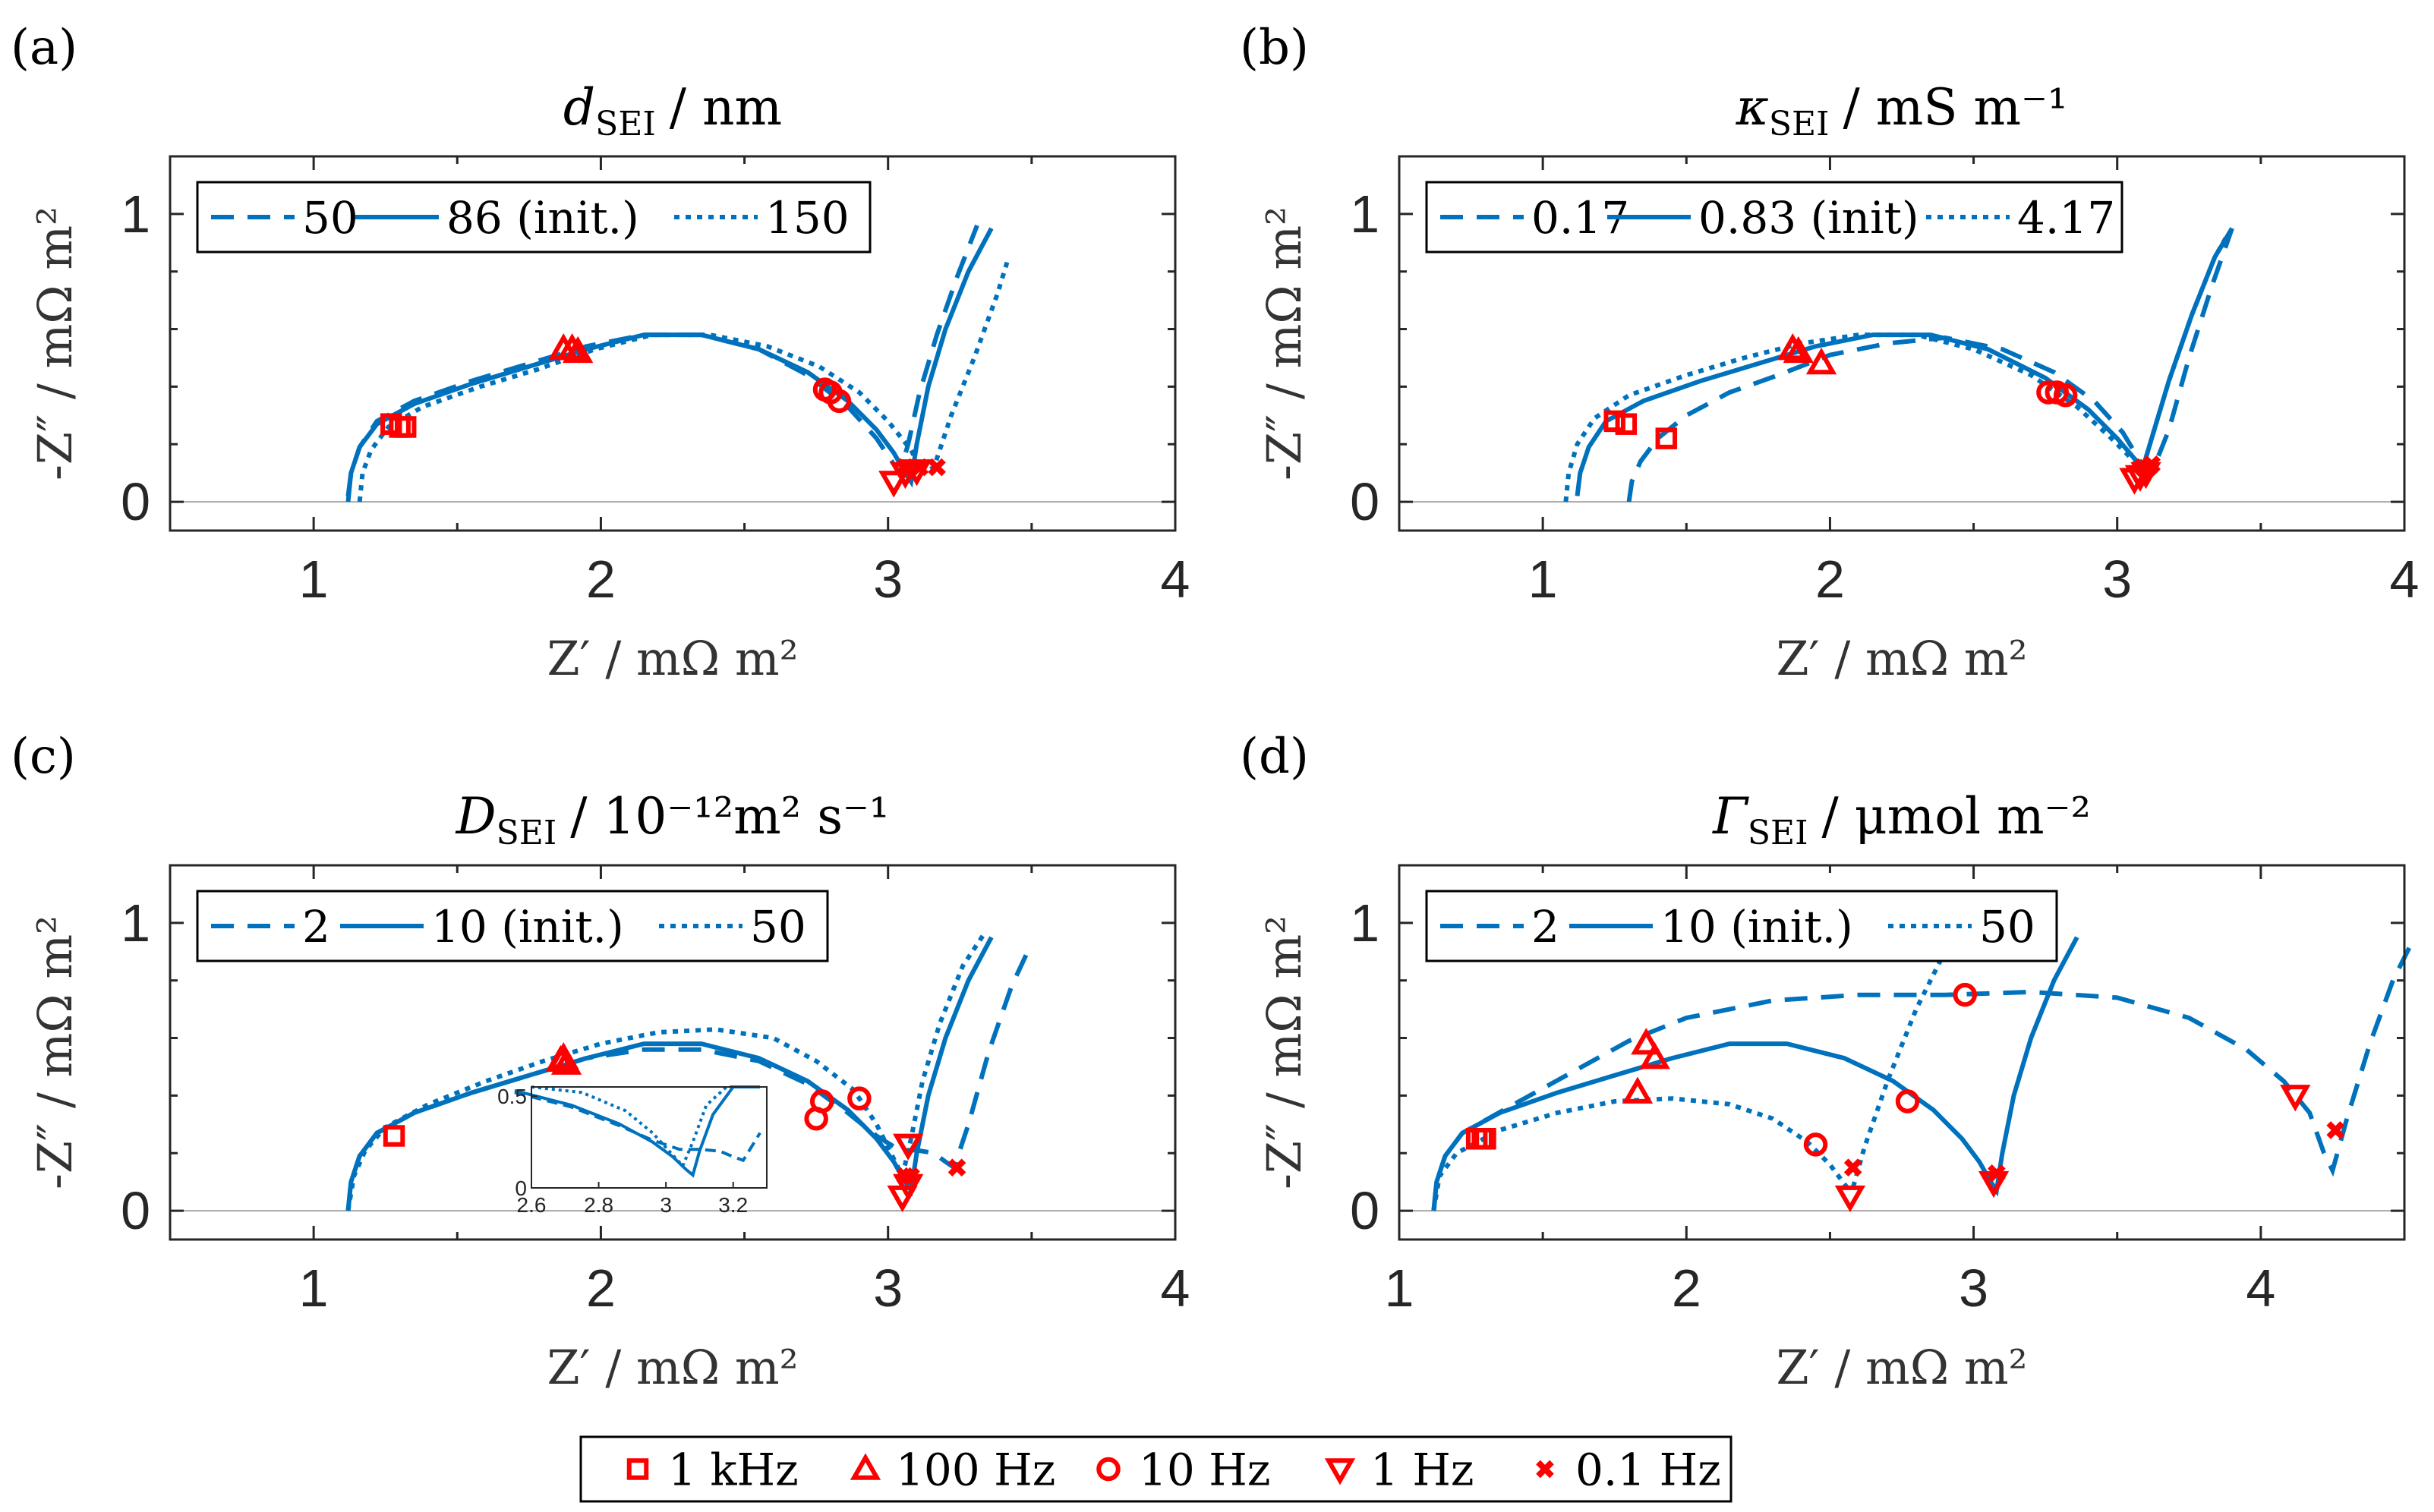  What do you see at coordinates (1648, 1470) in the screenshot?
I see `frequency-legend-label: 0.1 Hz` at bounding box center [1648, 1470].